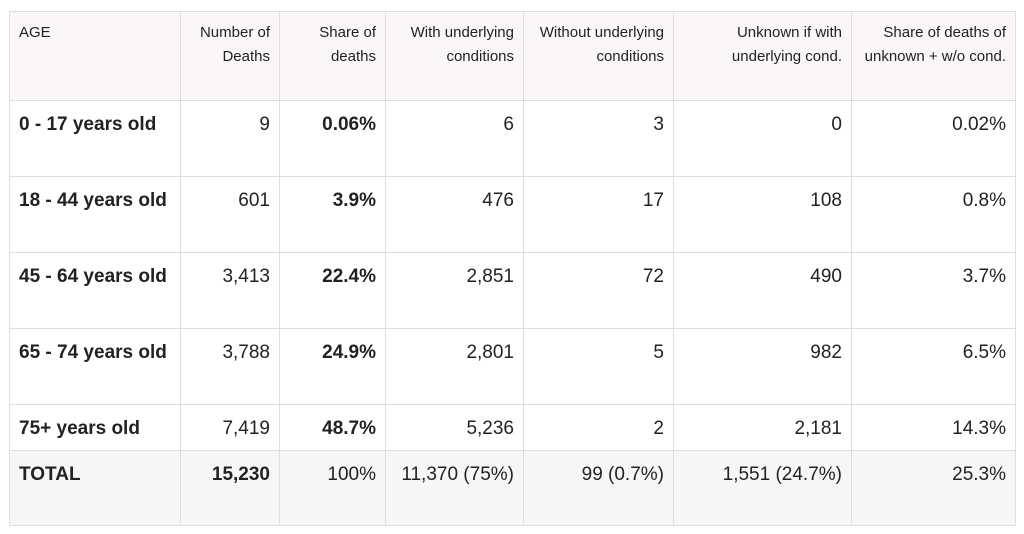 Image resolution: width=1024 pixels, height=534 pixels. I want to click on cell-unknown-underlying: 0, so click(762, 138).